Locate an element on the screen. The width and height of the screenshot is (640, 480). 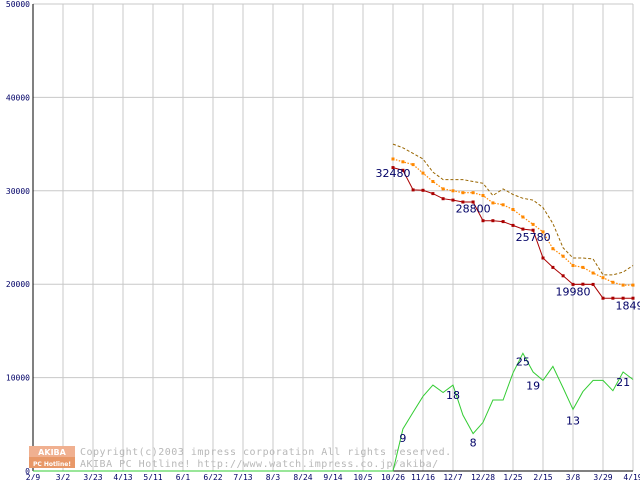
data-label: 8 is located at coordinates (473, 443).